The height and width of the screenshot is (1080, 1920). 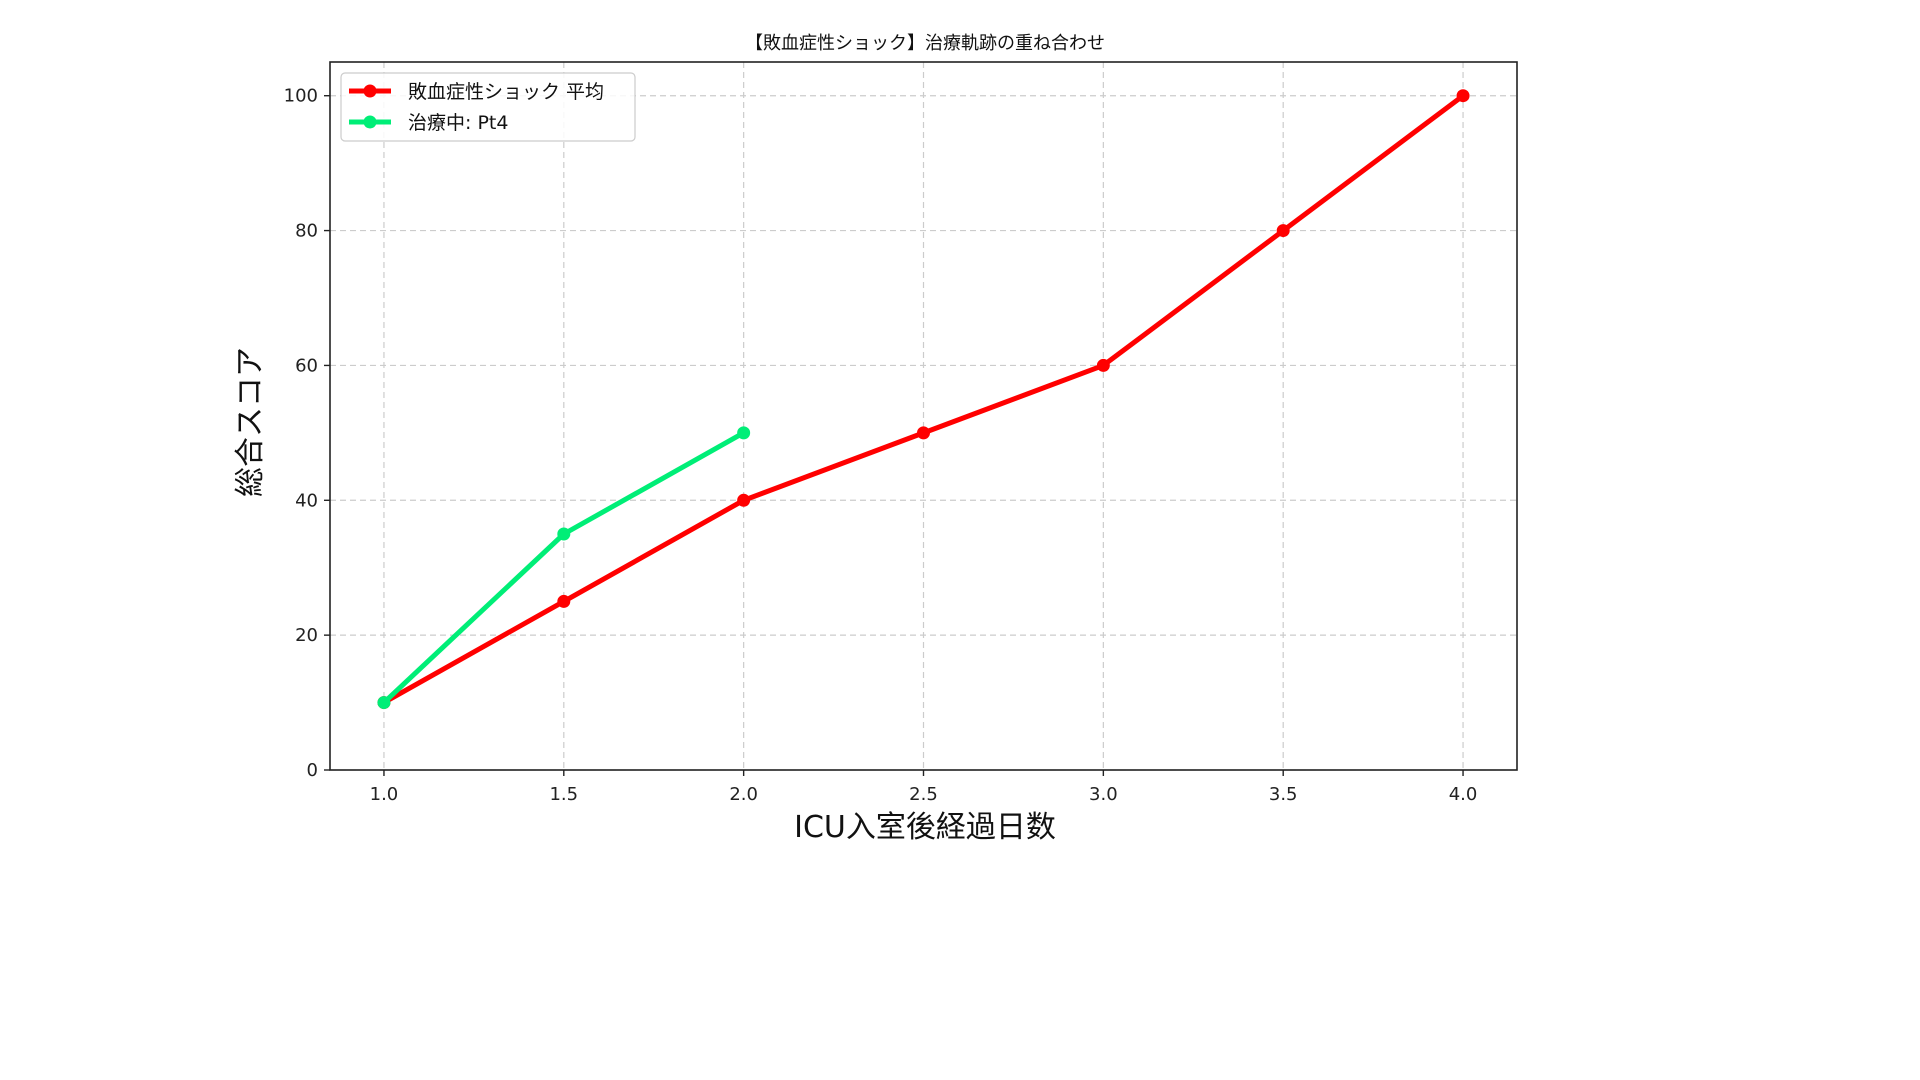 I want to click on y-axis: 0 20 40 60 80 100, so click(x=307, y=433).